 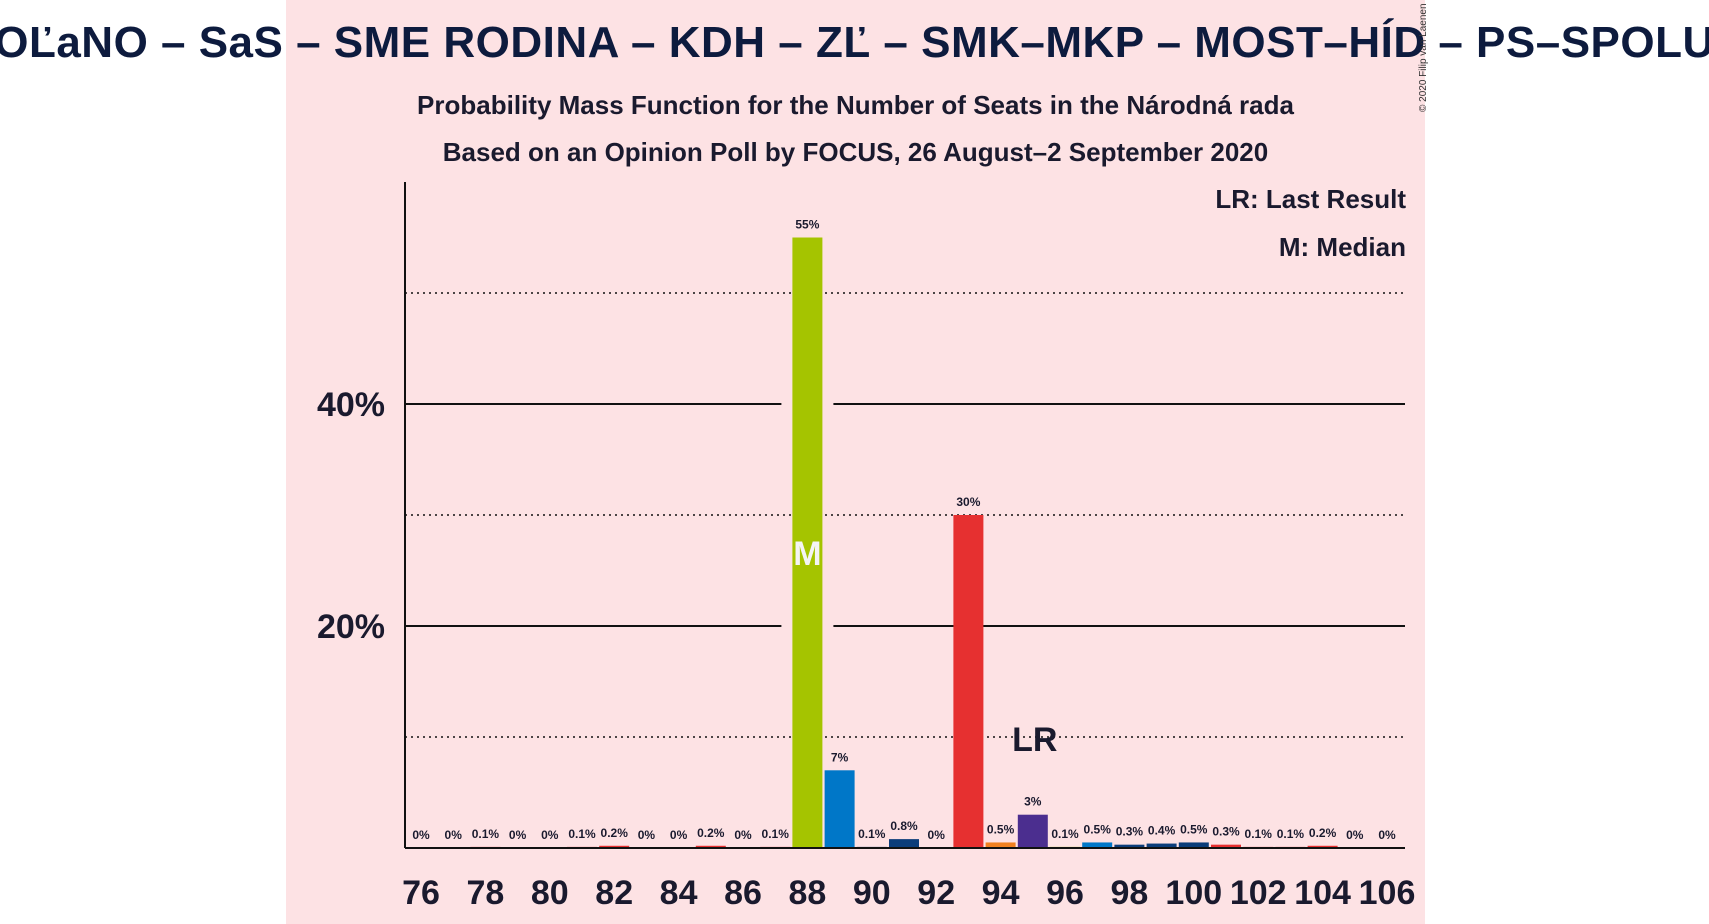 What do you see at coordinates (1342, 247) in the screenshot?
I see `legend-median: M: Median` at bounding box center [1342, 247].